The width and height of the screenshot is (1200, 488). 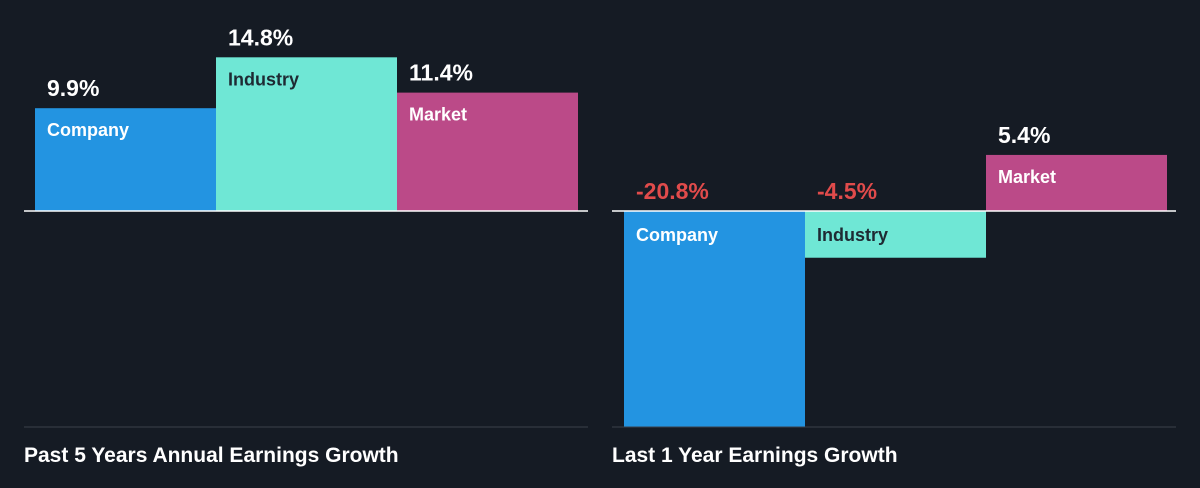 I want to click on value-label-past-5-years-market: 11.4%, so click(x=441, y=73).